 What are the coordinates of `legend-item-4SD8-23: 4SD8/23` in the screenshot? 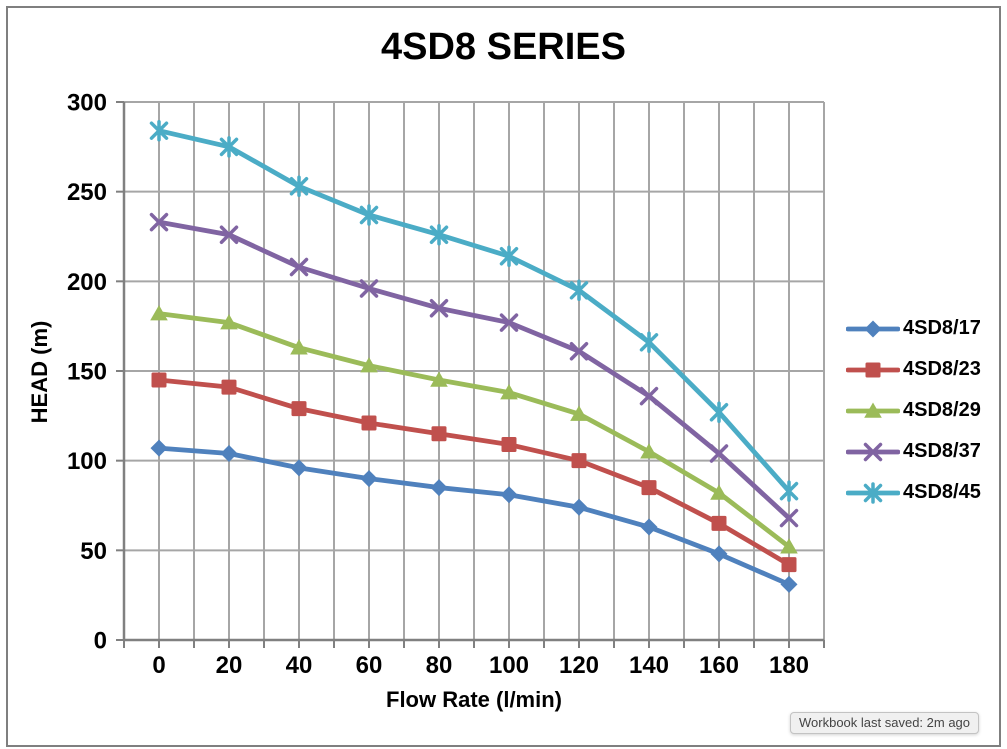 It's located at (913, 369).